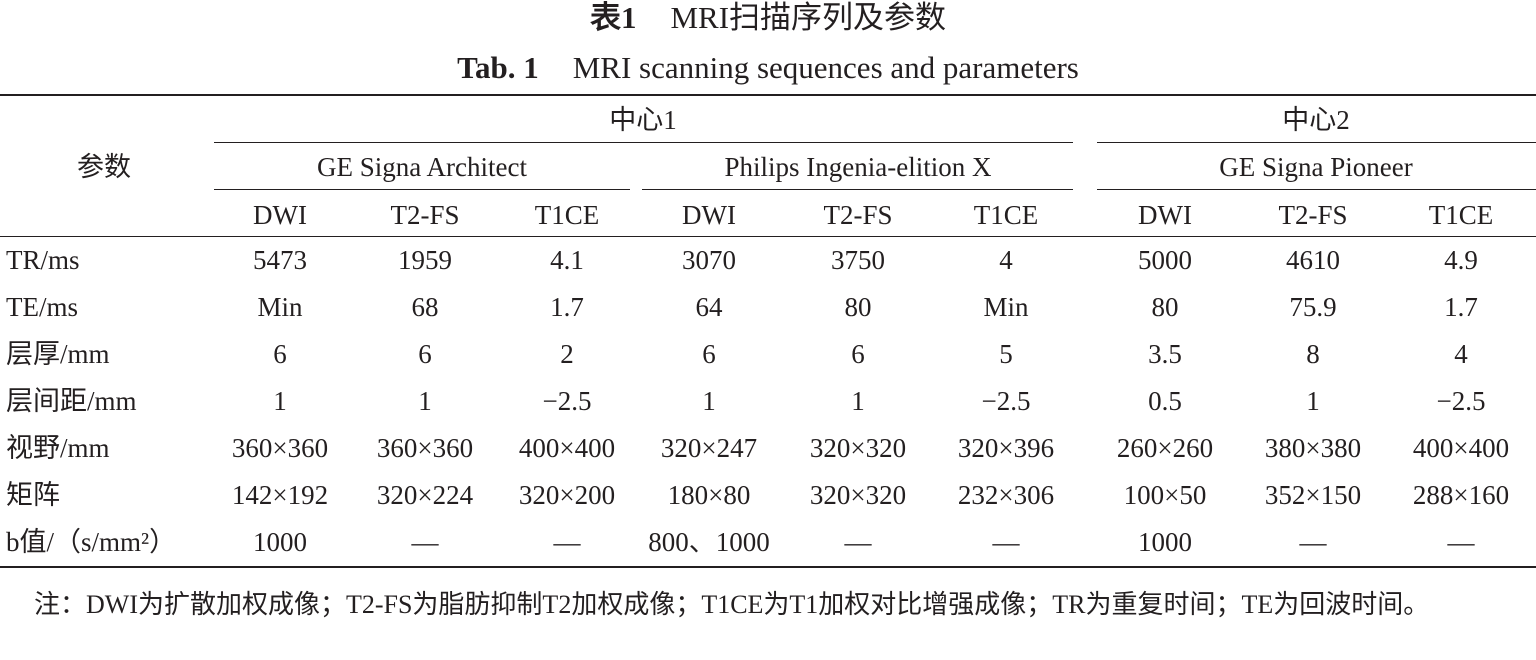 Image resolution: width=1536 pixels, height=660 pixels. I want to click on cell: 3.5, so click(1165, 354).